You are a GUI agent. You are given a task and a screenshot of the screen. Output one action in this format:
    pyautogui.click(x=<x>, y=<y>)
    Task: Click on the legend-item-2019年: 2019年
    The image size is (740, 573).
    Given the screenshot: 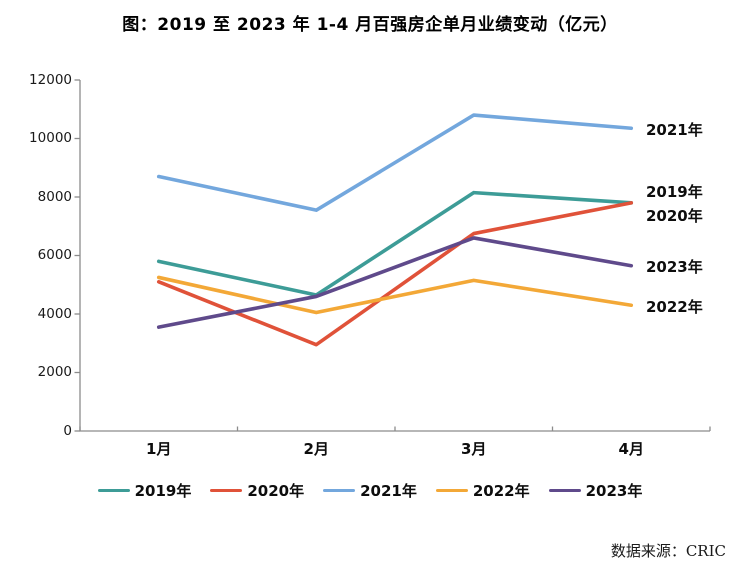 What is the action you would take?
    pyautogui.click(x=144, y=490)
    